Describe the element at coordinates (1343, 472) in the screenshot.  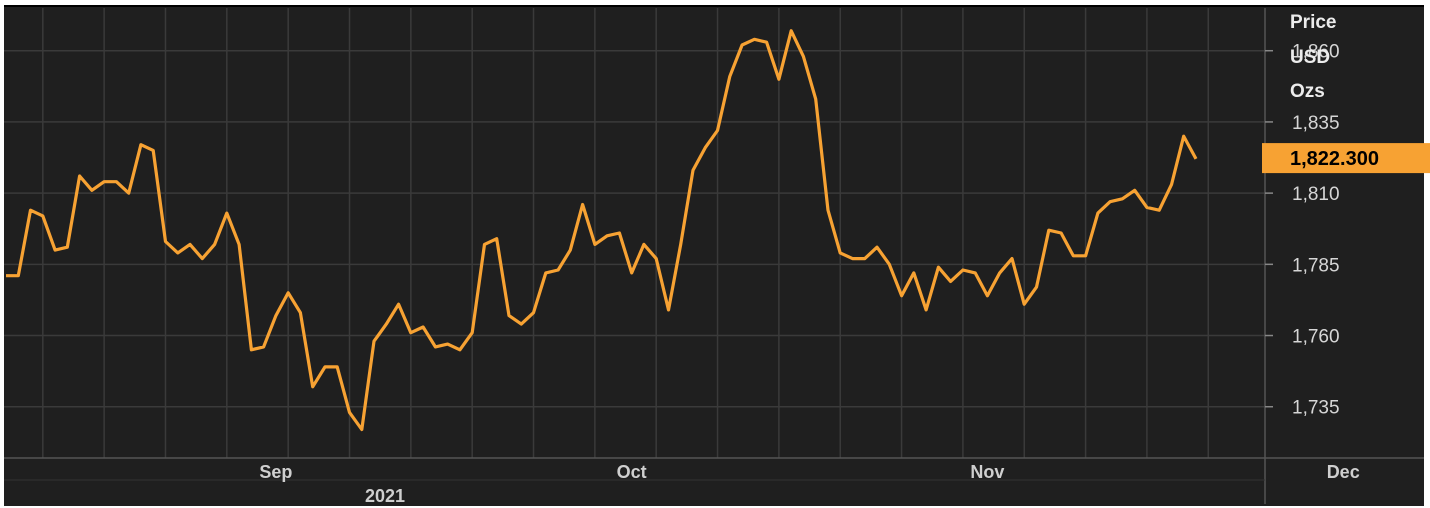
I see `x-tick-label: Dec` at that location.